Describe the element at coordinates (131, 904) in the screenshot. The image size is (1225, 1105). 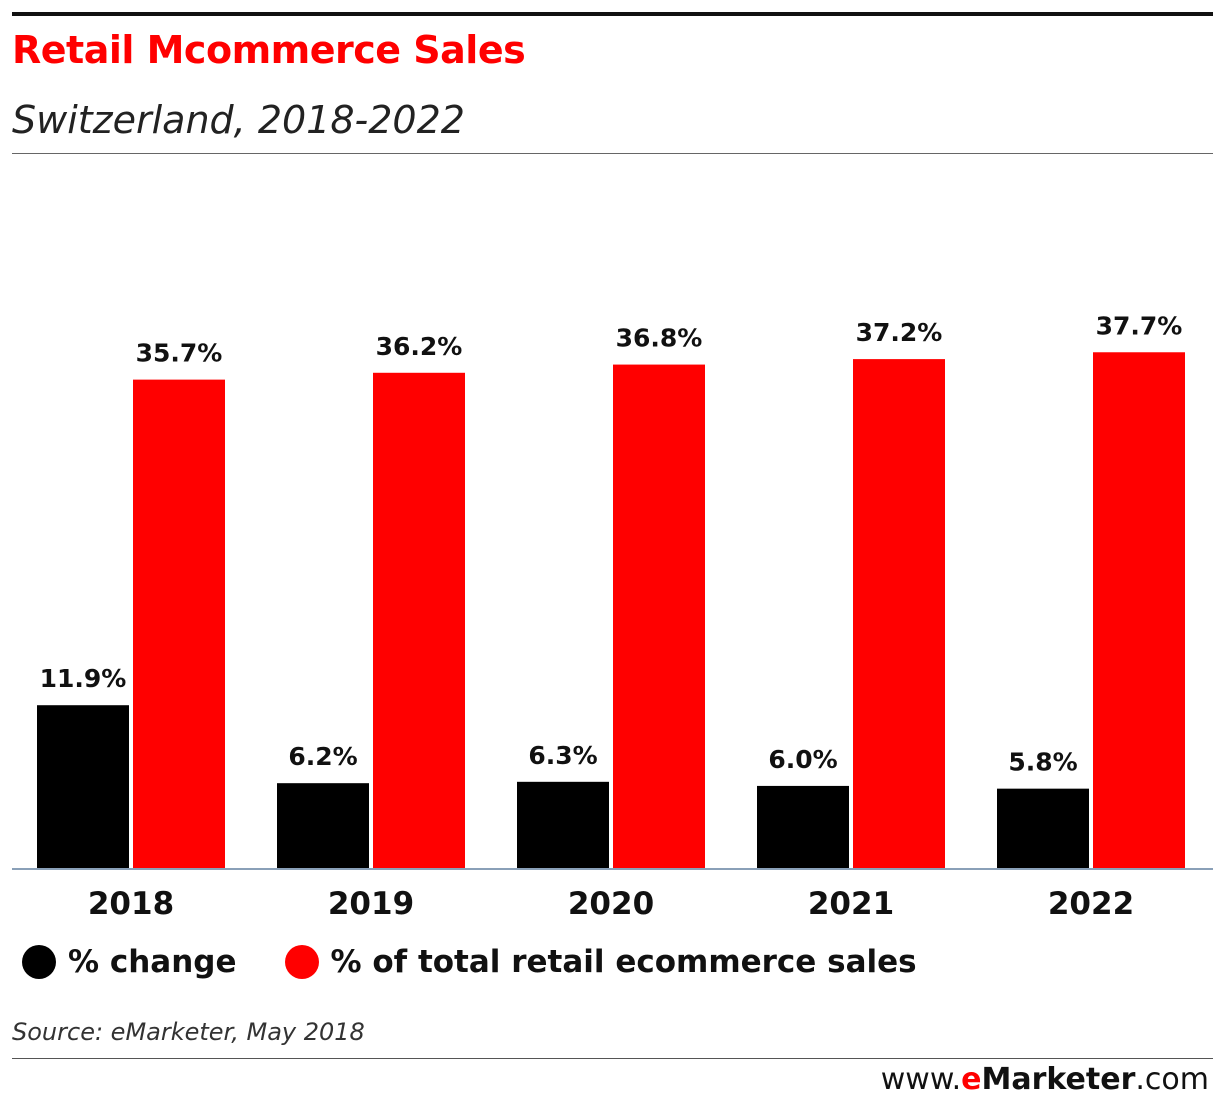
I see `x-tick-label-2018: 2018` at that location.